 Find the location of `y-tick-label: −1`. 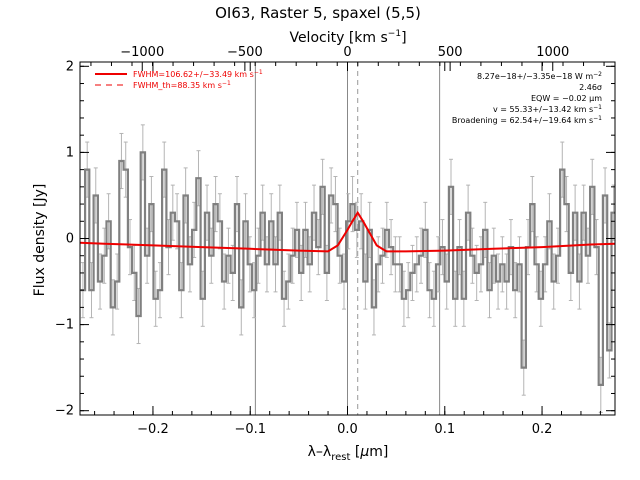

y-tick-label: −1 is located at coordinates (64, 325).